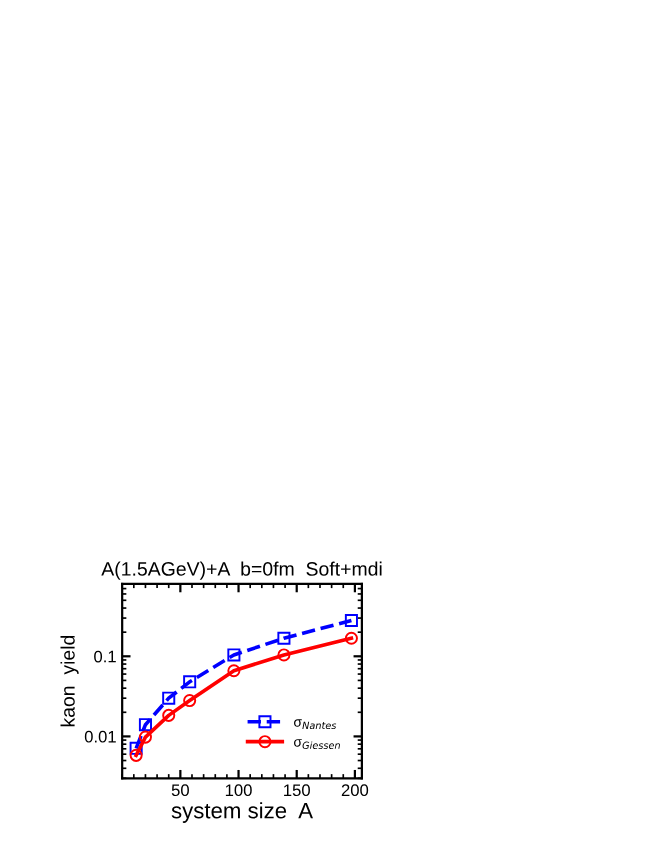 Image resolution: width=664 pixels, height=860 pixels. I want to click on x-tick-label: 150, so click(297, 790).